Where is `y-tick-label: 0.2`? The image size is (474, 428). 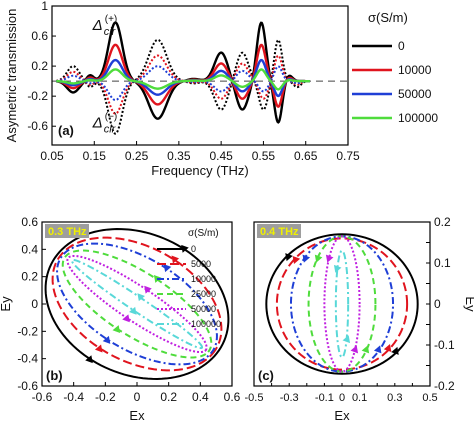
y-tick-label: 0.2 is located at coordinates (39, 66).